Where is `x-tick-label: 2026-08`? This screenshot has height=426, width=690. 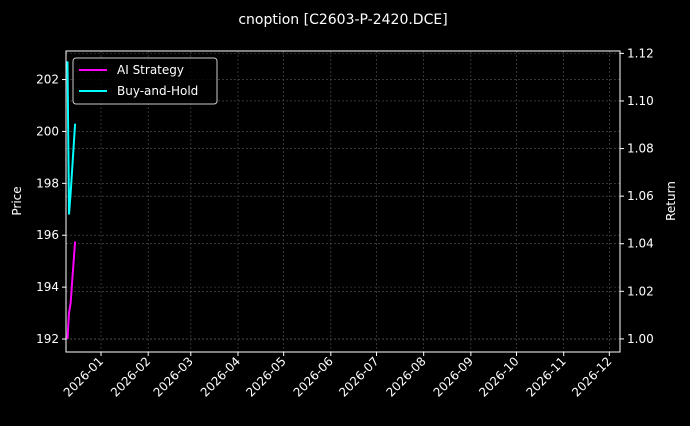
x-tick-label: 2026-08 is located at coordinates (405, 376).